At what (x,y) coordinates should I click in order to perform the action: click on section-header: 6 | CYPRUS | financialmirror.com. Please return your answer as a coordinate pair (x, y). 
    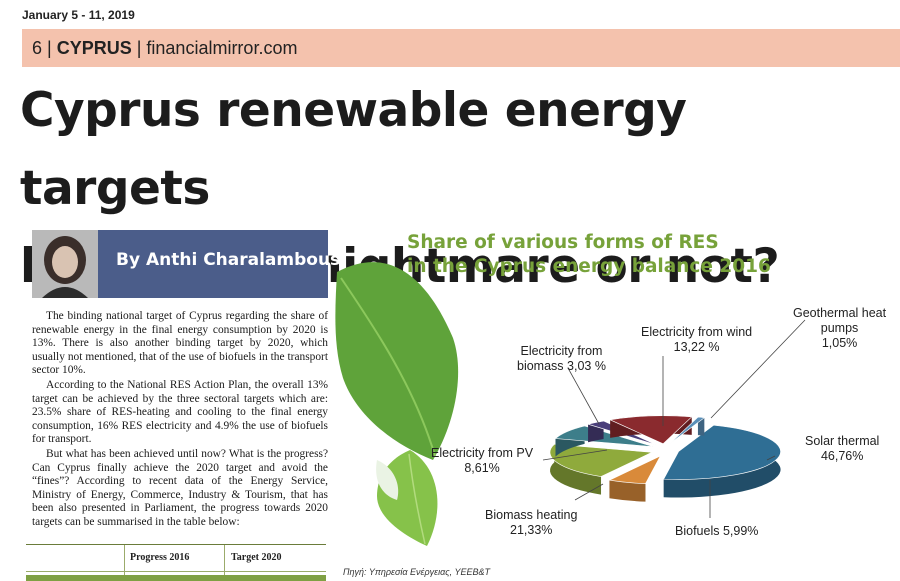
    Looking at the image, I should click on (461, 48).